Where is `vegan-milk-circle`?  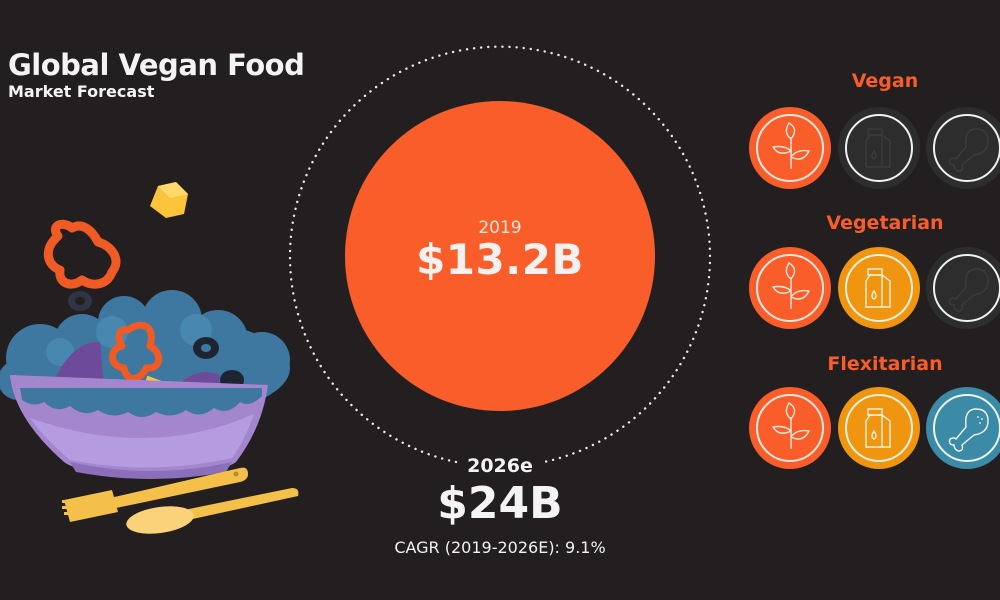 vegan-milk-circle is located at coordinates (879, 148).